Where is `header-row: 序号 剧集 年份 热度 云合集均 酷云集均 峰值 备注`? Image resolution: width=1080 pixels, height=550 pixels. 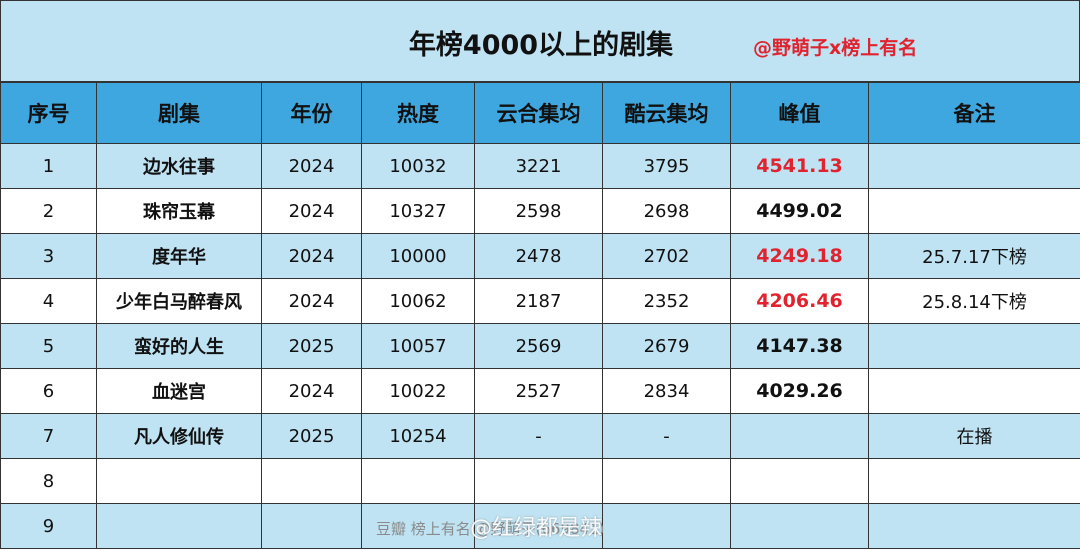 header-row: 序号 剧集 年份 热度 云合集均 酷云集均 峰值 备注 is located at coordinates (540, 113).